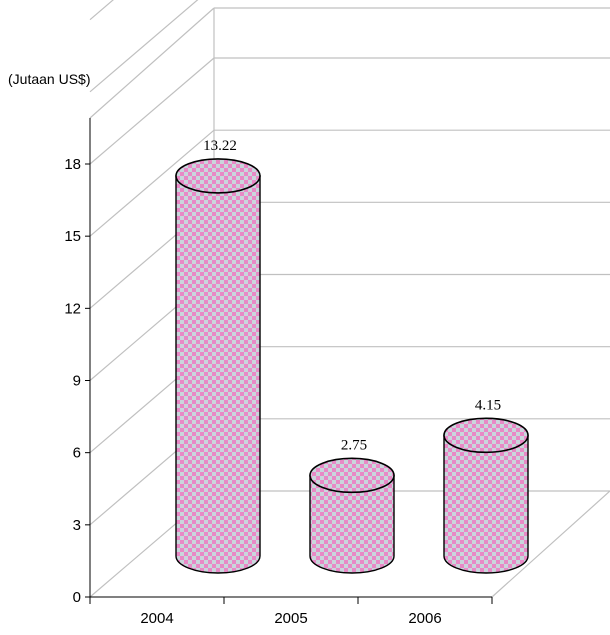  What do you see at coordinates (290, 618) in the screenshot?
I see `x-tick-label: 2005` at bounding box center [290, 618].